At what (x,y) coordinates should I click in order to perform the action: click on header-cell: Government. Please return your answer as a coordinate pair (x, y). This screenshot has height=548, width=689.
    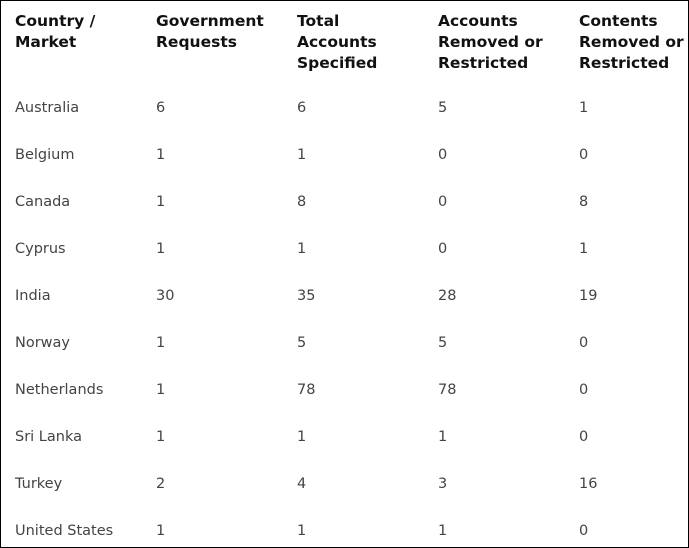
    Looking at the image, I should click on (210, 21).